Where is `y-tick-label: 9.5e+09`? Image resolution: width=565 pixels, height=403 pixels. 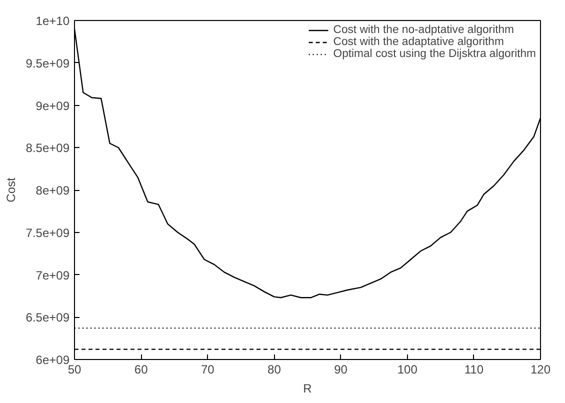 y-tick-label: 9.5e+09 is located at coordinates (48, 63).